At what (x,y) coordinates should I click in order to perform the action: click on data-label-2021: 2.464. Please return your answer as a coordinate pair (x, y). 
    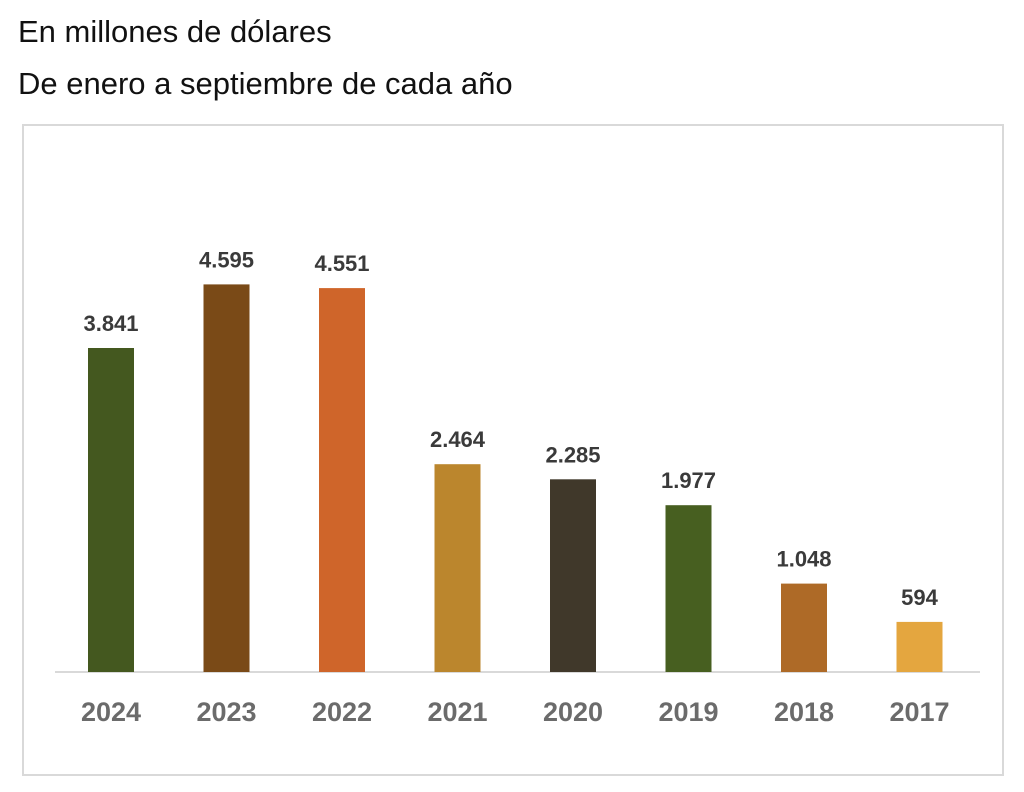
    Looking at the image, I should click on (458, 439).